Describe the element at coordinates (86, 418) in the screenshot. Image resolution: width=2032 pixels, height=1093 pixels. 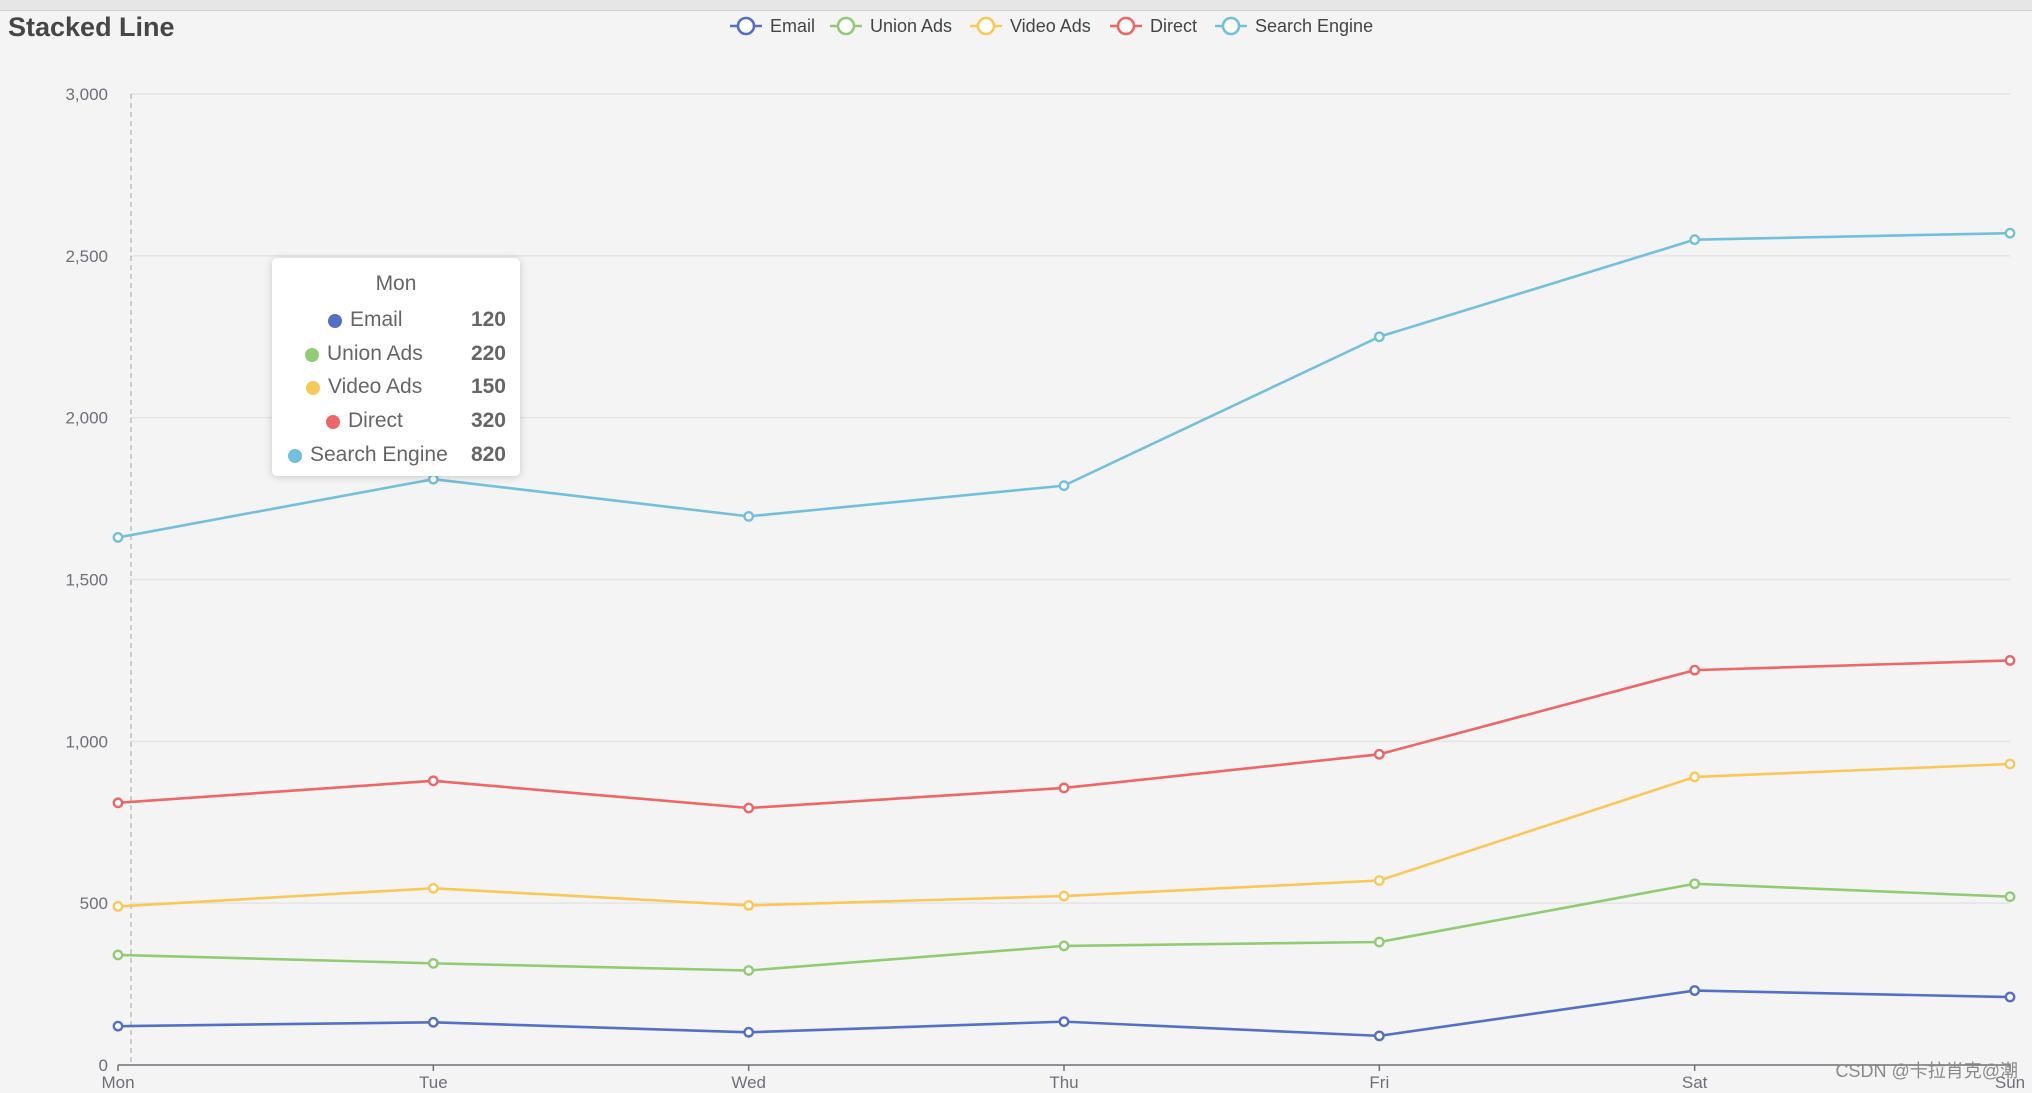
I see `y-tick-label: 2,000` at that location.